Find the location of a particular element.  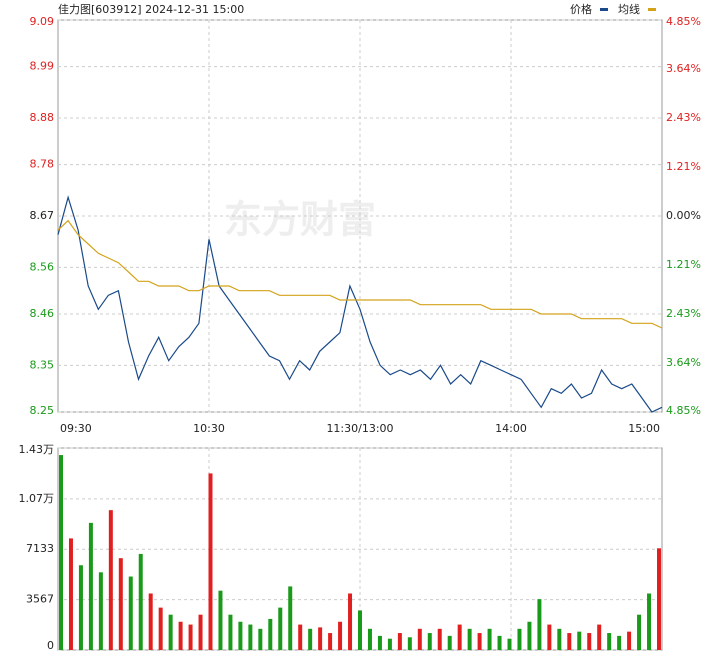

chart-title: 佳力图[603912] 2024-12-31 15:00 is located at coordinates (151, 9).